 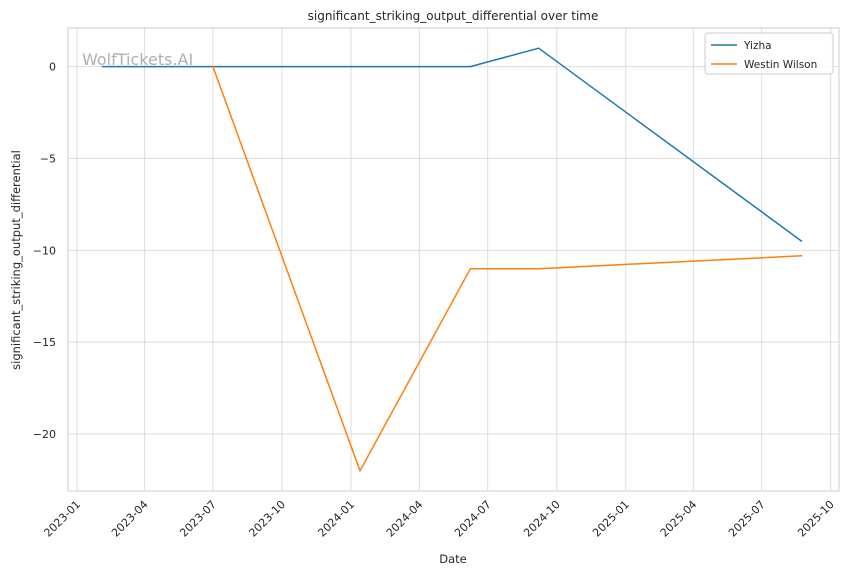 What do you see at coordinates (336, 519) in the screenshot?
I see `x-tick-label: 2024-01` at bounding box center [336, 519].